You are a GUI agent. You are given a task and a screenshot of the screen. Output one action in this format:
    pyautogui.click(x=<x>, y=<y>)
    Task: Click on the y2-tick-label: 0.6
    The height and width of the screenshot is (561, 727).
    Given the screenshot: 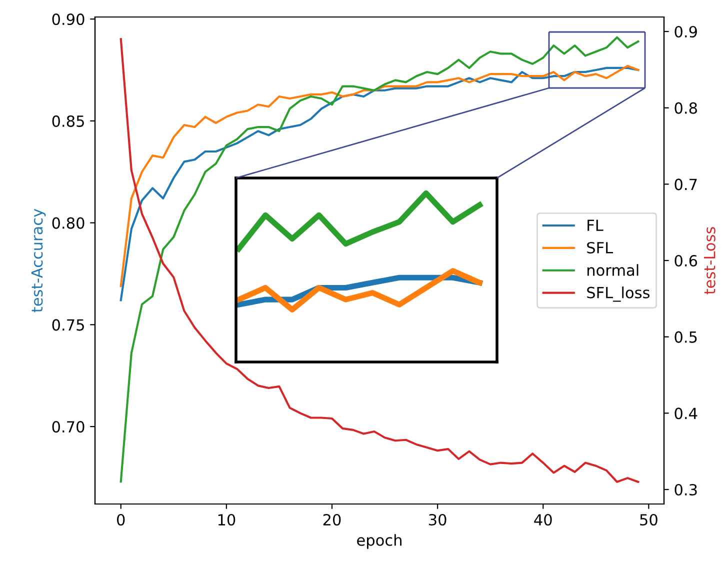 What is the action you would take?
    pyautogui.click(x=686, y=260)
    